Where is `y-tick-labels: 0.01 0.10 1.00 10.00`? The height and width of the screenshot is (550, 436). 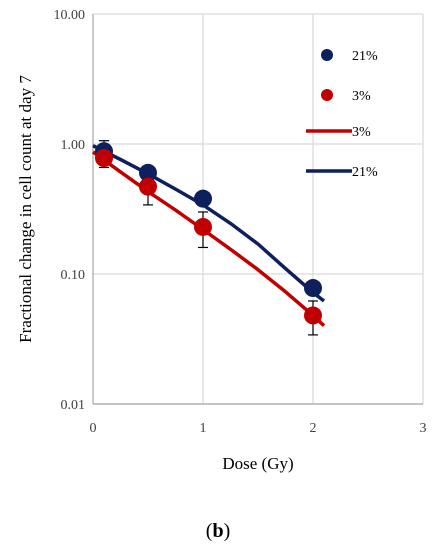 y-tick-labels: 0.01 0.10 1.00 10.00 is located at coordinates (70, 210).